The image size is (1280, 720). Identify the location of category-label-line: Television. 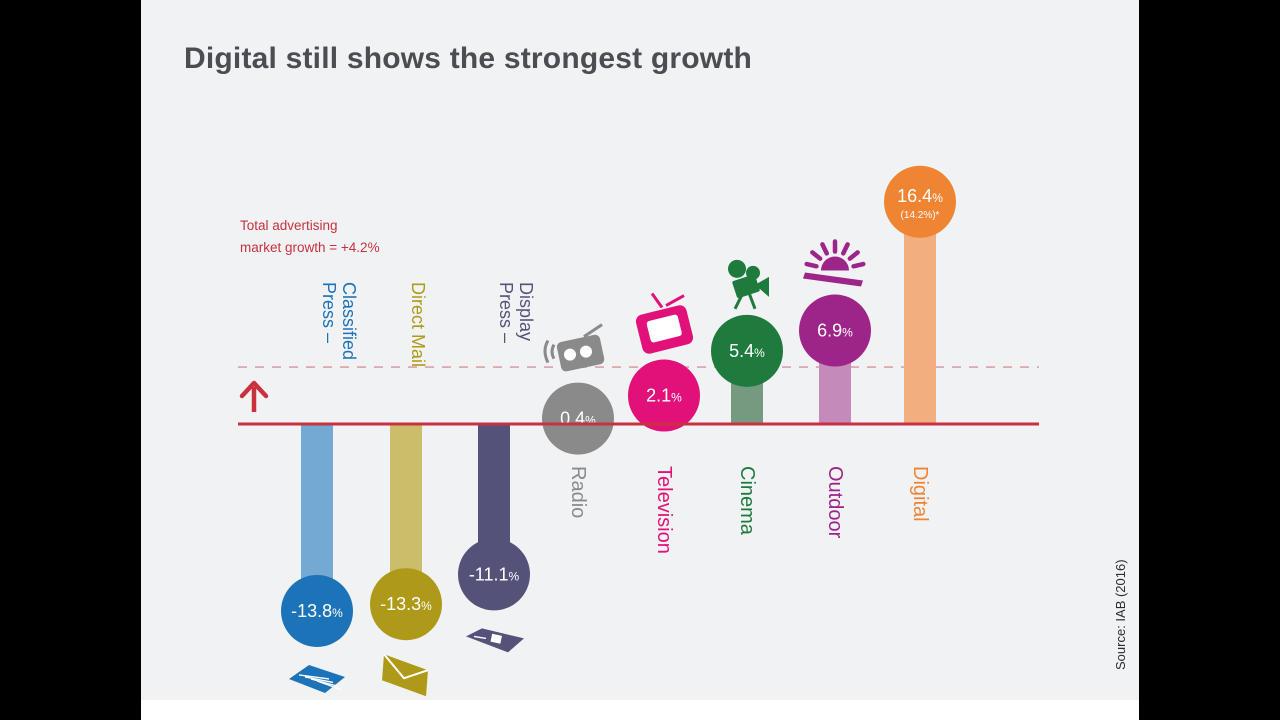
(664, 510).